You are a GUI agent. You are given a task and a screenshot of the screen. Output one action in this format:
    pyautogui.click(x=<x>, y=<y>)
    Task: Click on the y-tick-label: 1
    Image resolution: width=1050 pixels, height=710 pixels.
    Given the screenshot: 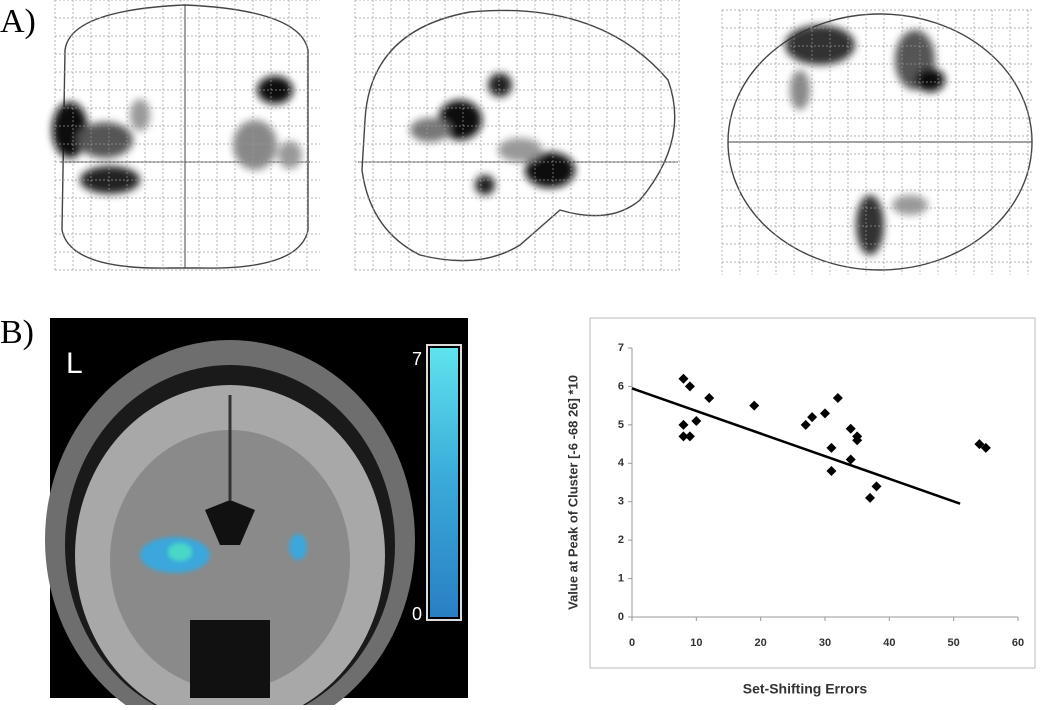 What is the action you would take?
    pyautogui.click(x=621, y=578)
    